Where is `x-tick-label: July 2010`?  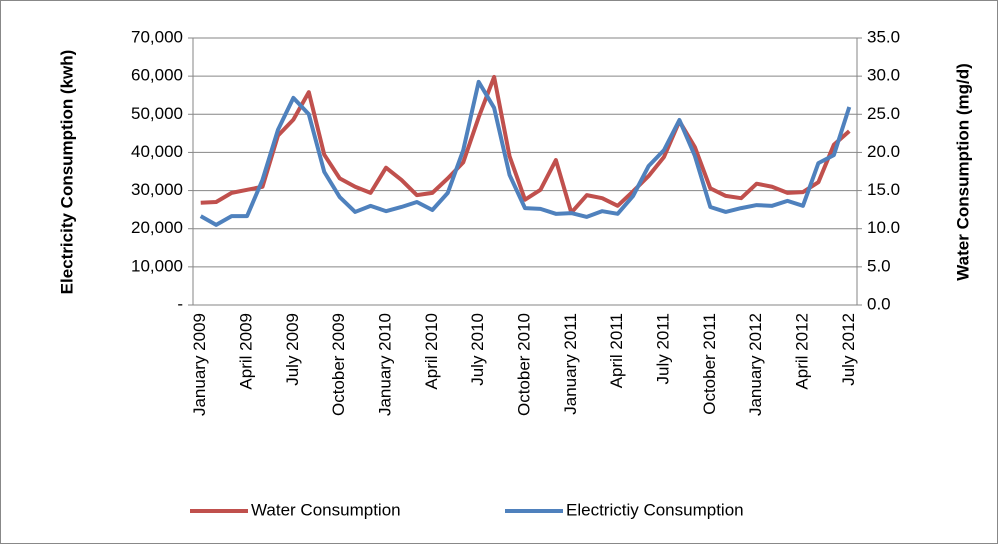 x-tick-label: July 2010 is located at coordinates (477, 349).